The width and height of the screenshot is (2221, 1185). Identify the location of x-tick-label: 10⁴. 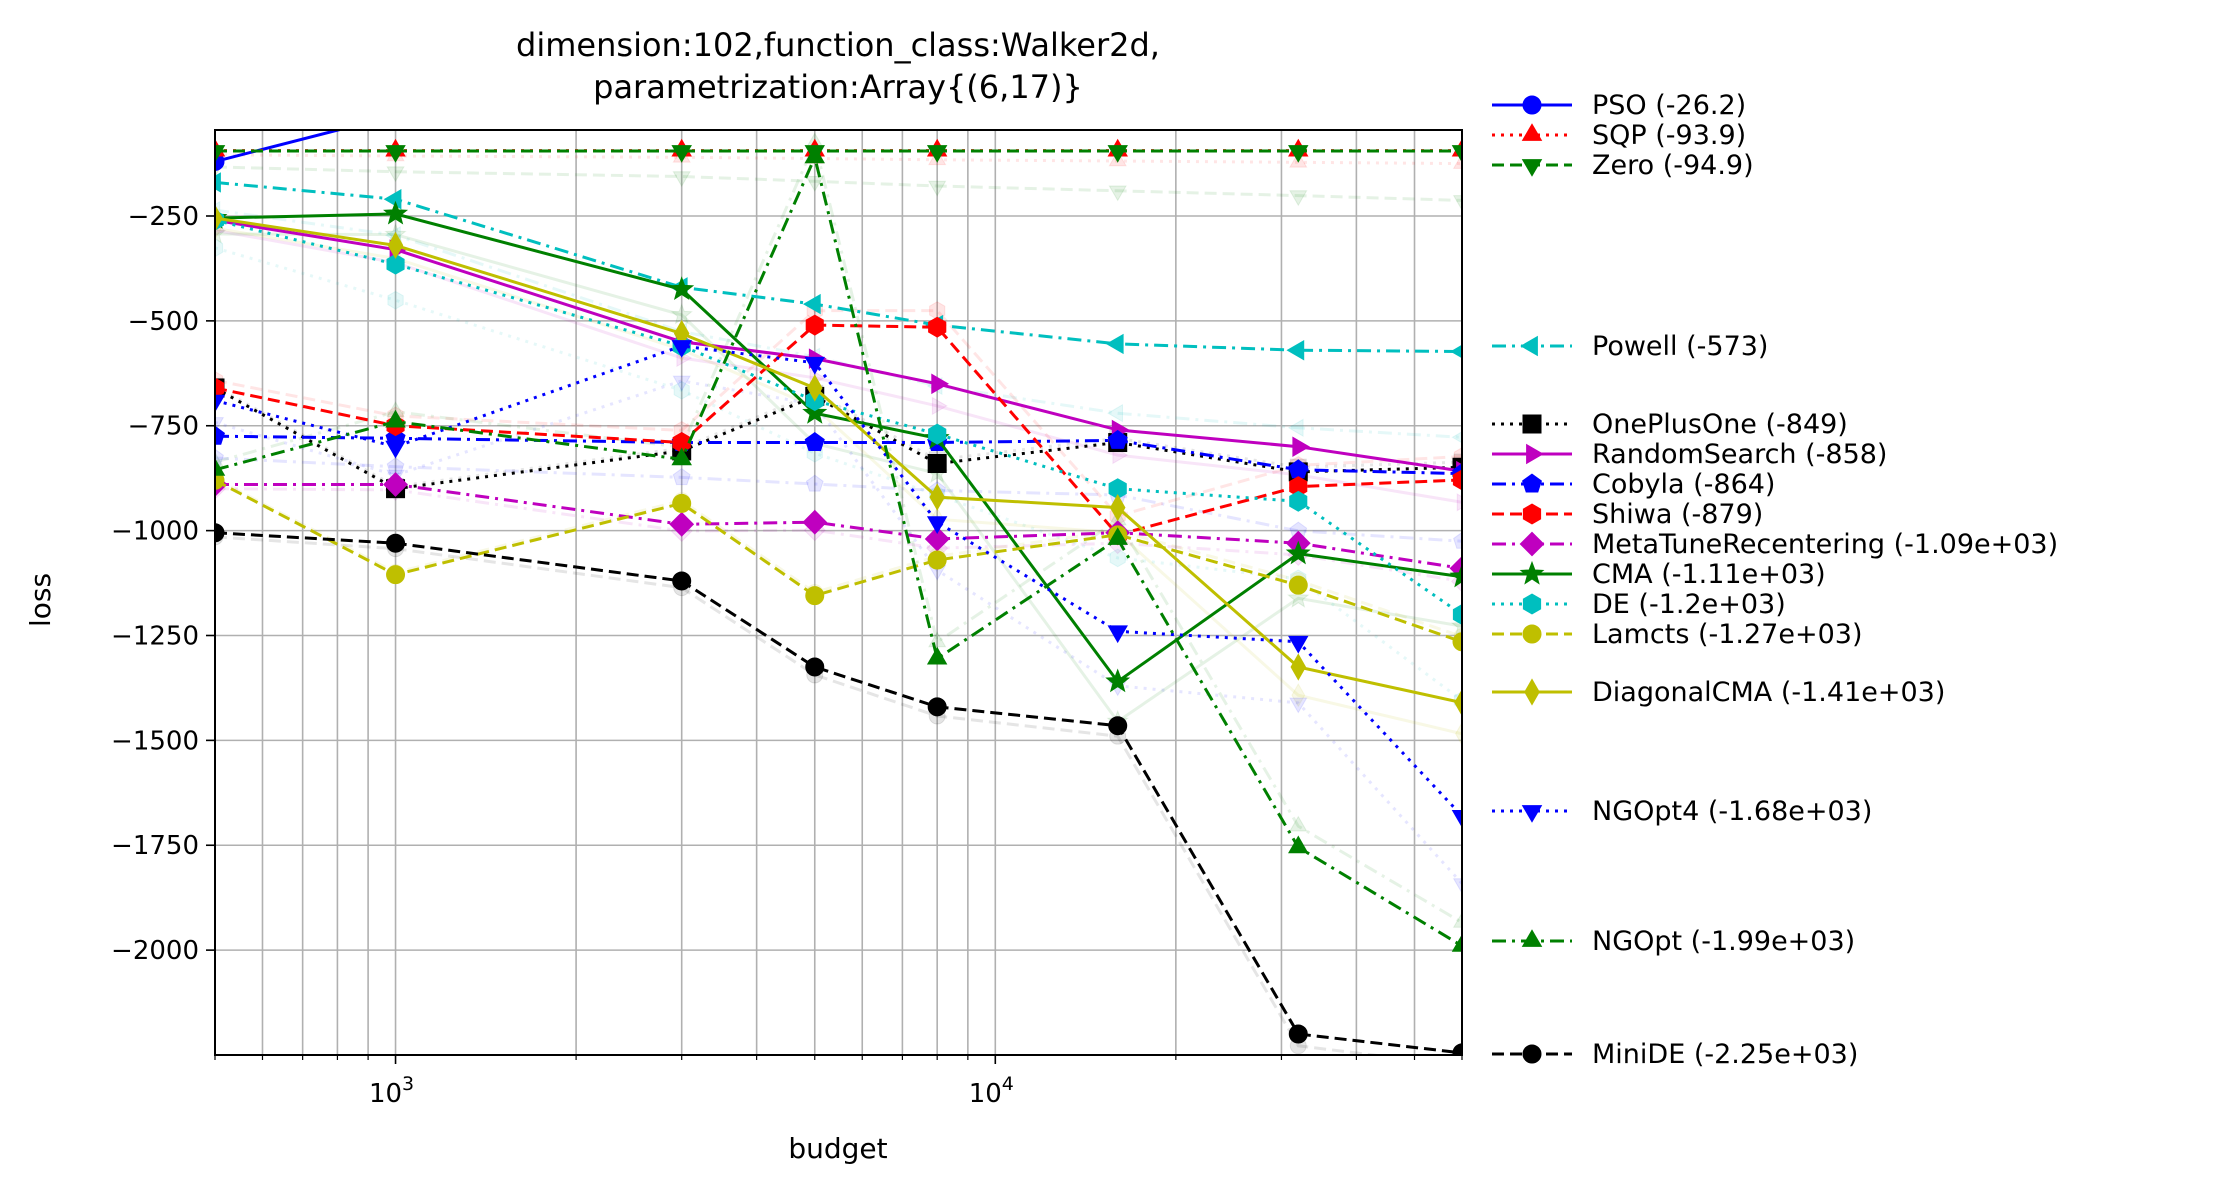
(991, 1091).